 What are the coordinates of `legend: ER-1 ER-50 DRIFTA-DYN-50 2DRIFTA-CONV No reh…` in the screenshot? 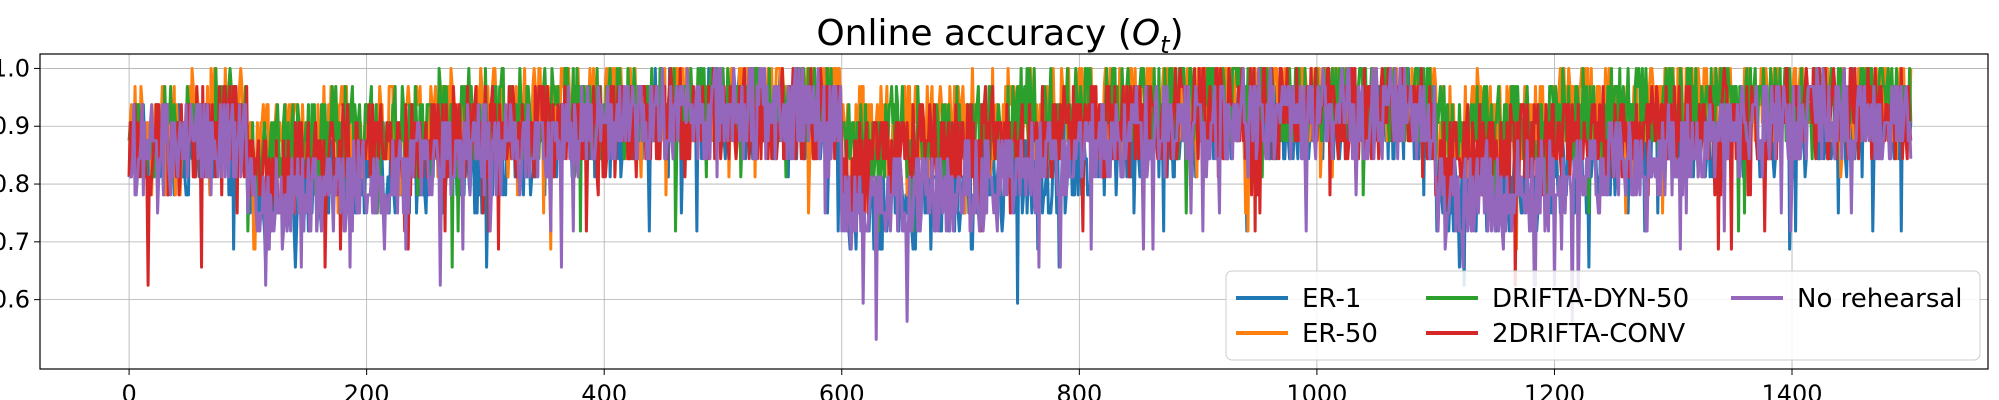 It's located at (1603, 315).